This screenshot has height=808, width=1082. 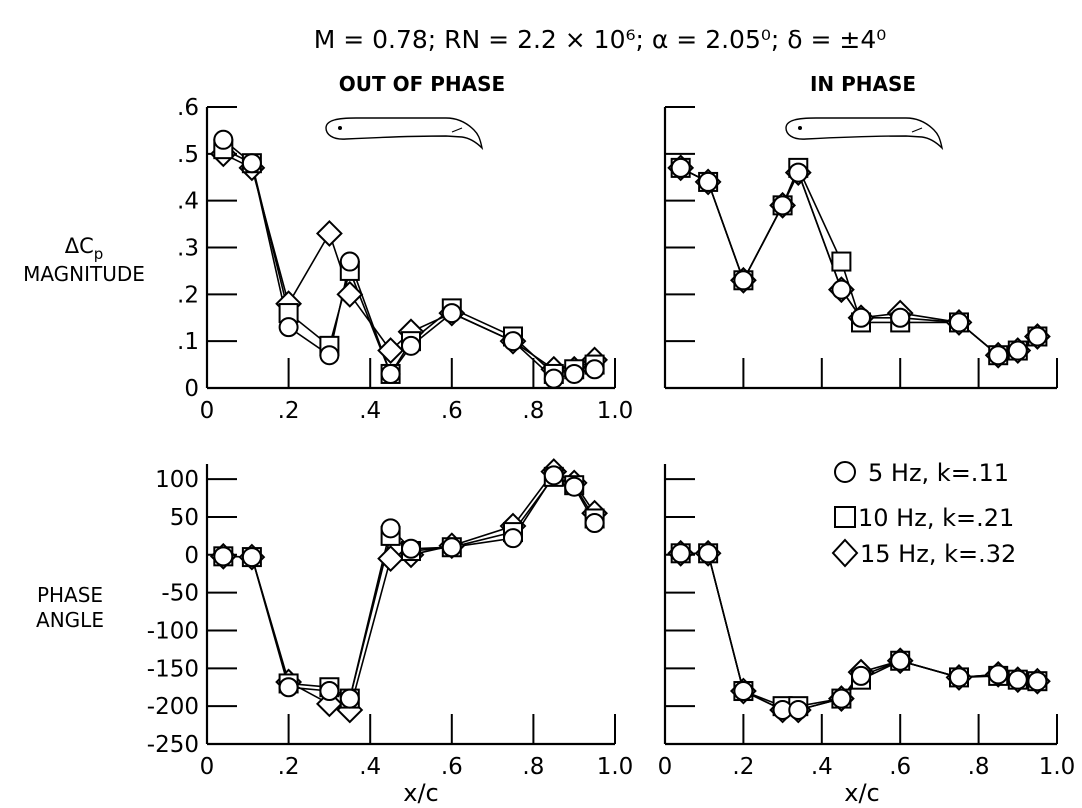 What do you see at coordinates (70, 620) in the screenshot?
I see `phase-label-word-2: ANGLE` at bounding box center [70, 620].